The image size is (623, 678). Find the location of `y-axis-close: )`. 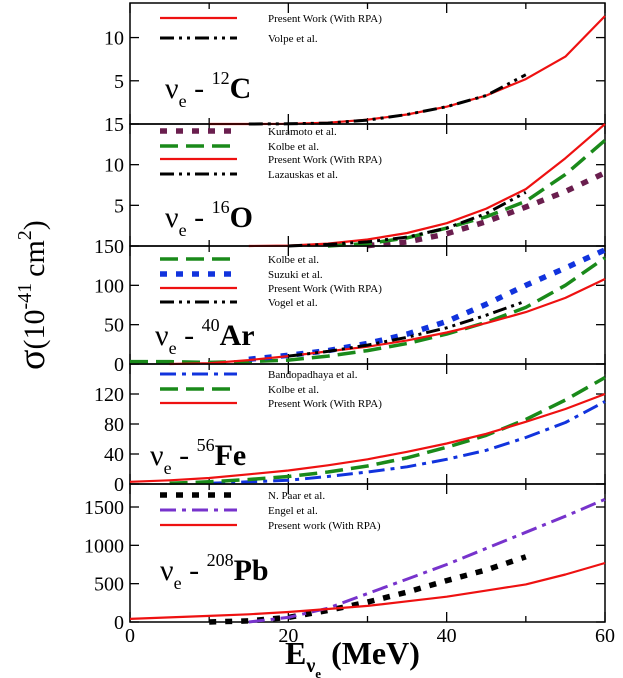

y-axis-close: ) is located at coordinates (34, 225).